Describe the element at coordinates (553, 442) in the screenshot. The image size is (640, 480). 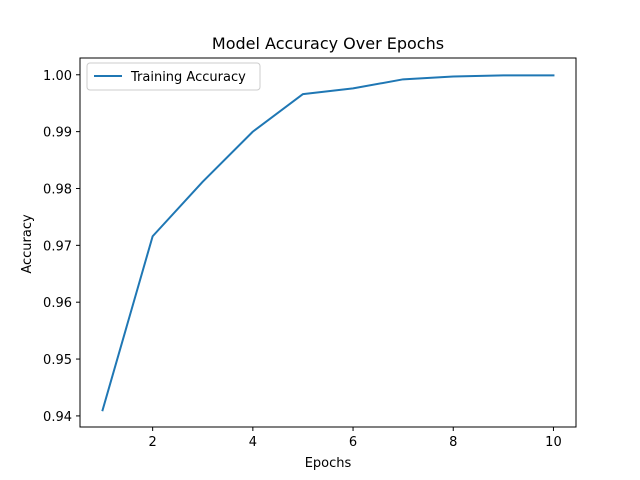
I see `x-tick-label: 10` at that location.